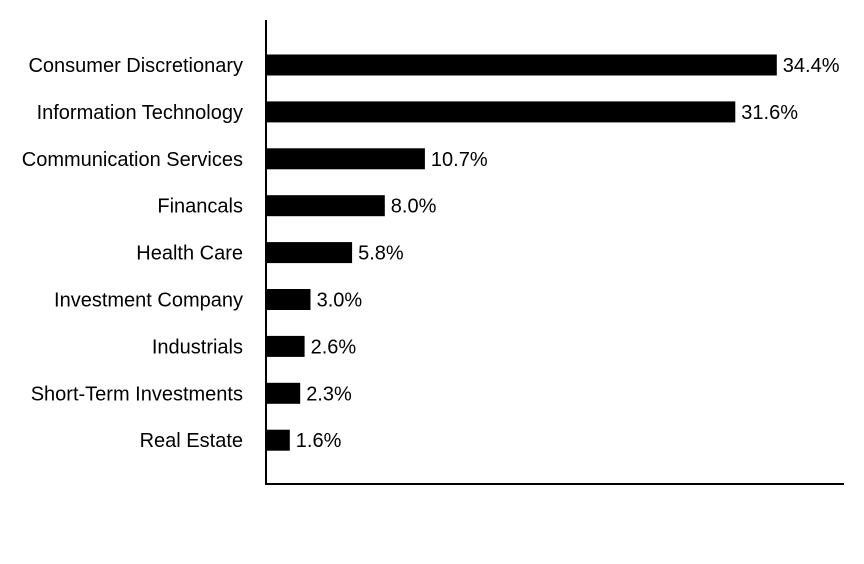  I want to click on value-label: 34.4%, so click(811, 66).